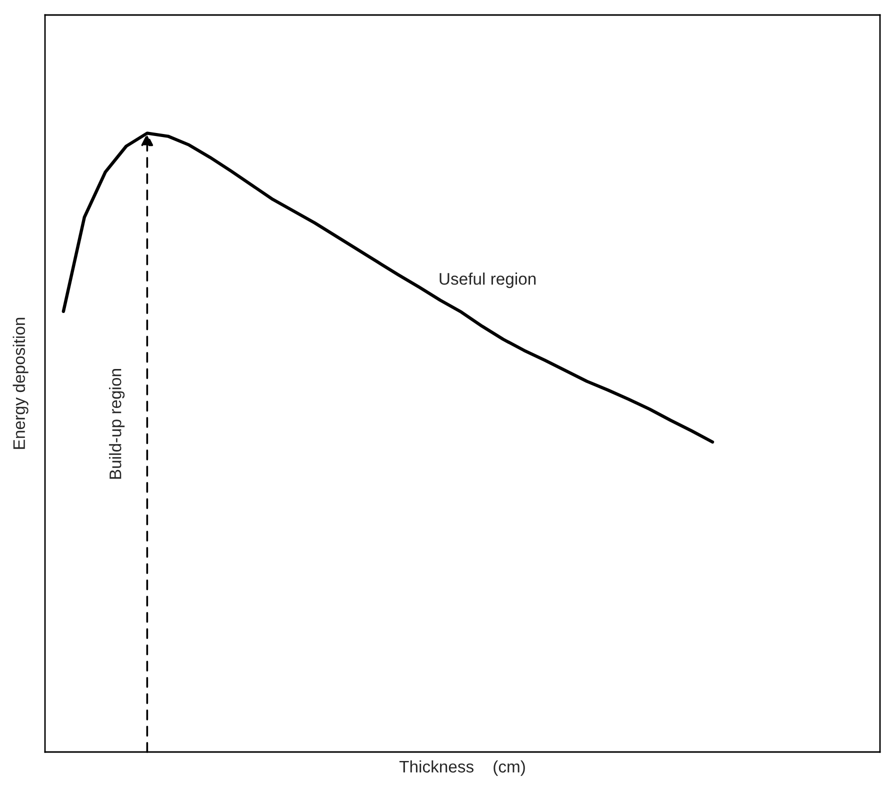  I want to click on annotation: Build-up region, so click(117, 424).